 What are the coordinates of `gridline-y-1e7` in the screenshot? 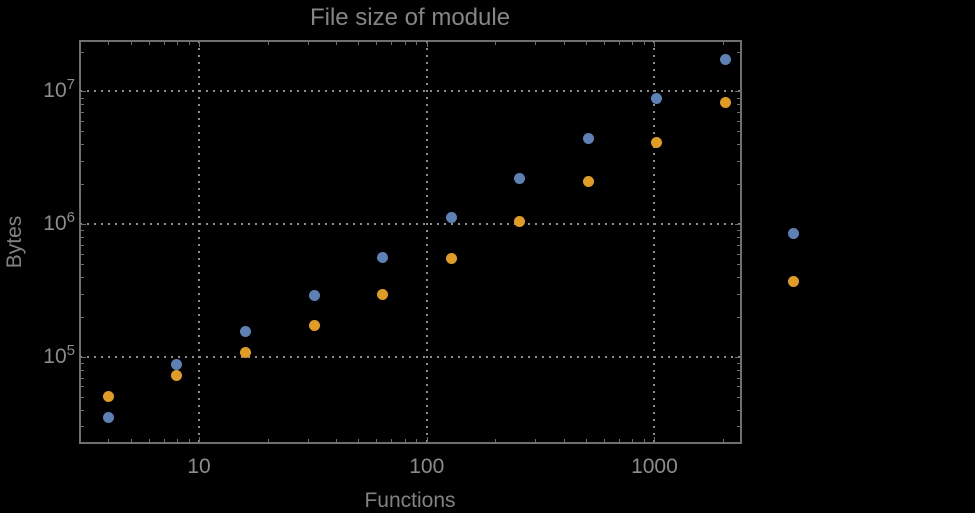 It's located at (410, 91).